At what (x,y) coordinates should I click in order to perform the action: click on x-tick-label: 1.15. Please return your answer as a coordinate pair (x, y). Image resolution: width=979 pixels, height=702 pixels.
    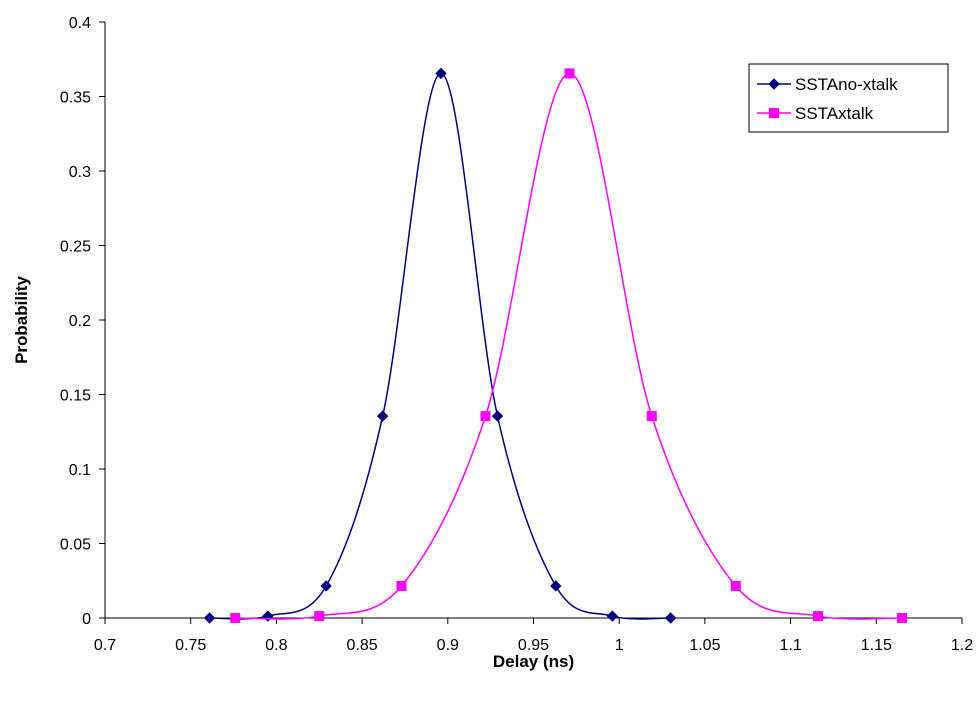
    Looking at the image, I should click on (876, 645).